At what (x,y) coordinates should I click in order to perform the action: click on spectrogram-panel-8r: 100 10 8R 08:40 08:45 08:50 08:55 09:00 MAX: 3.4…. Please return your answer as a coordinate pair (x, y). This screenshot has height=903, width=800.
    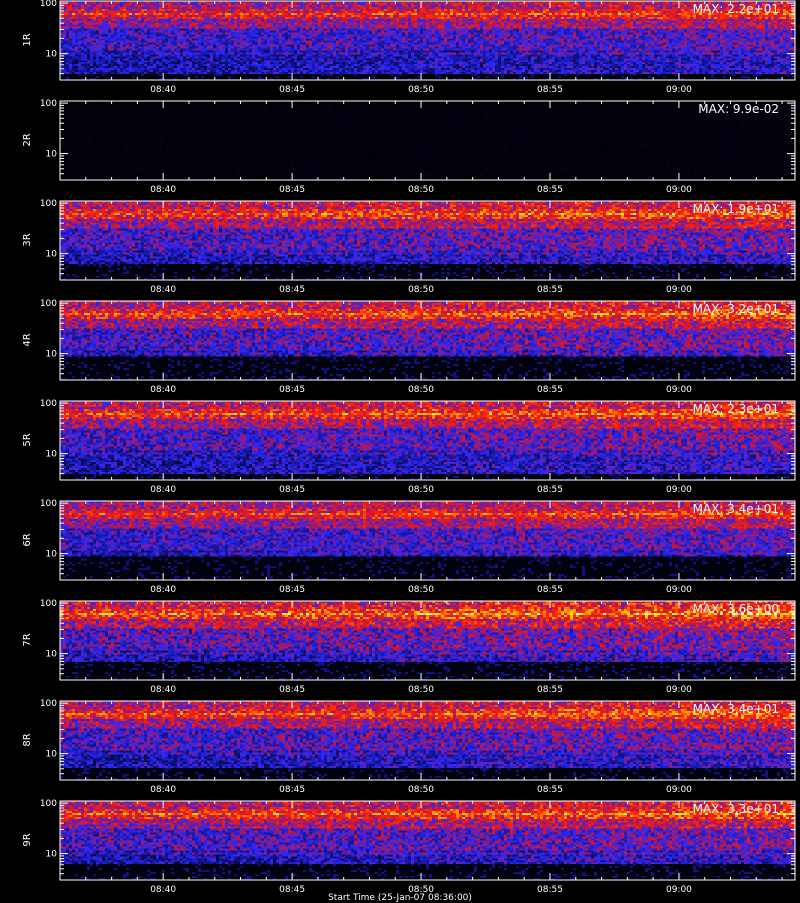
    Looking at the image, I should click on (400, 749).